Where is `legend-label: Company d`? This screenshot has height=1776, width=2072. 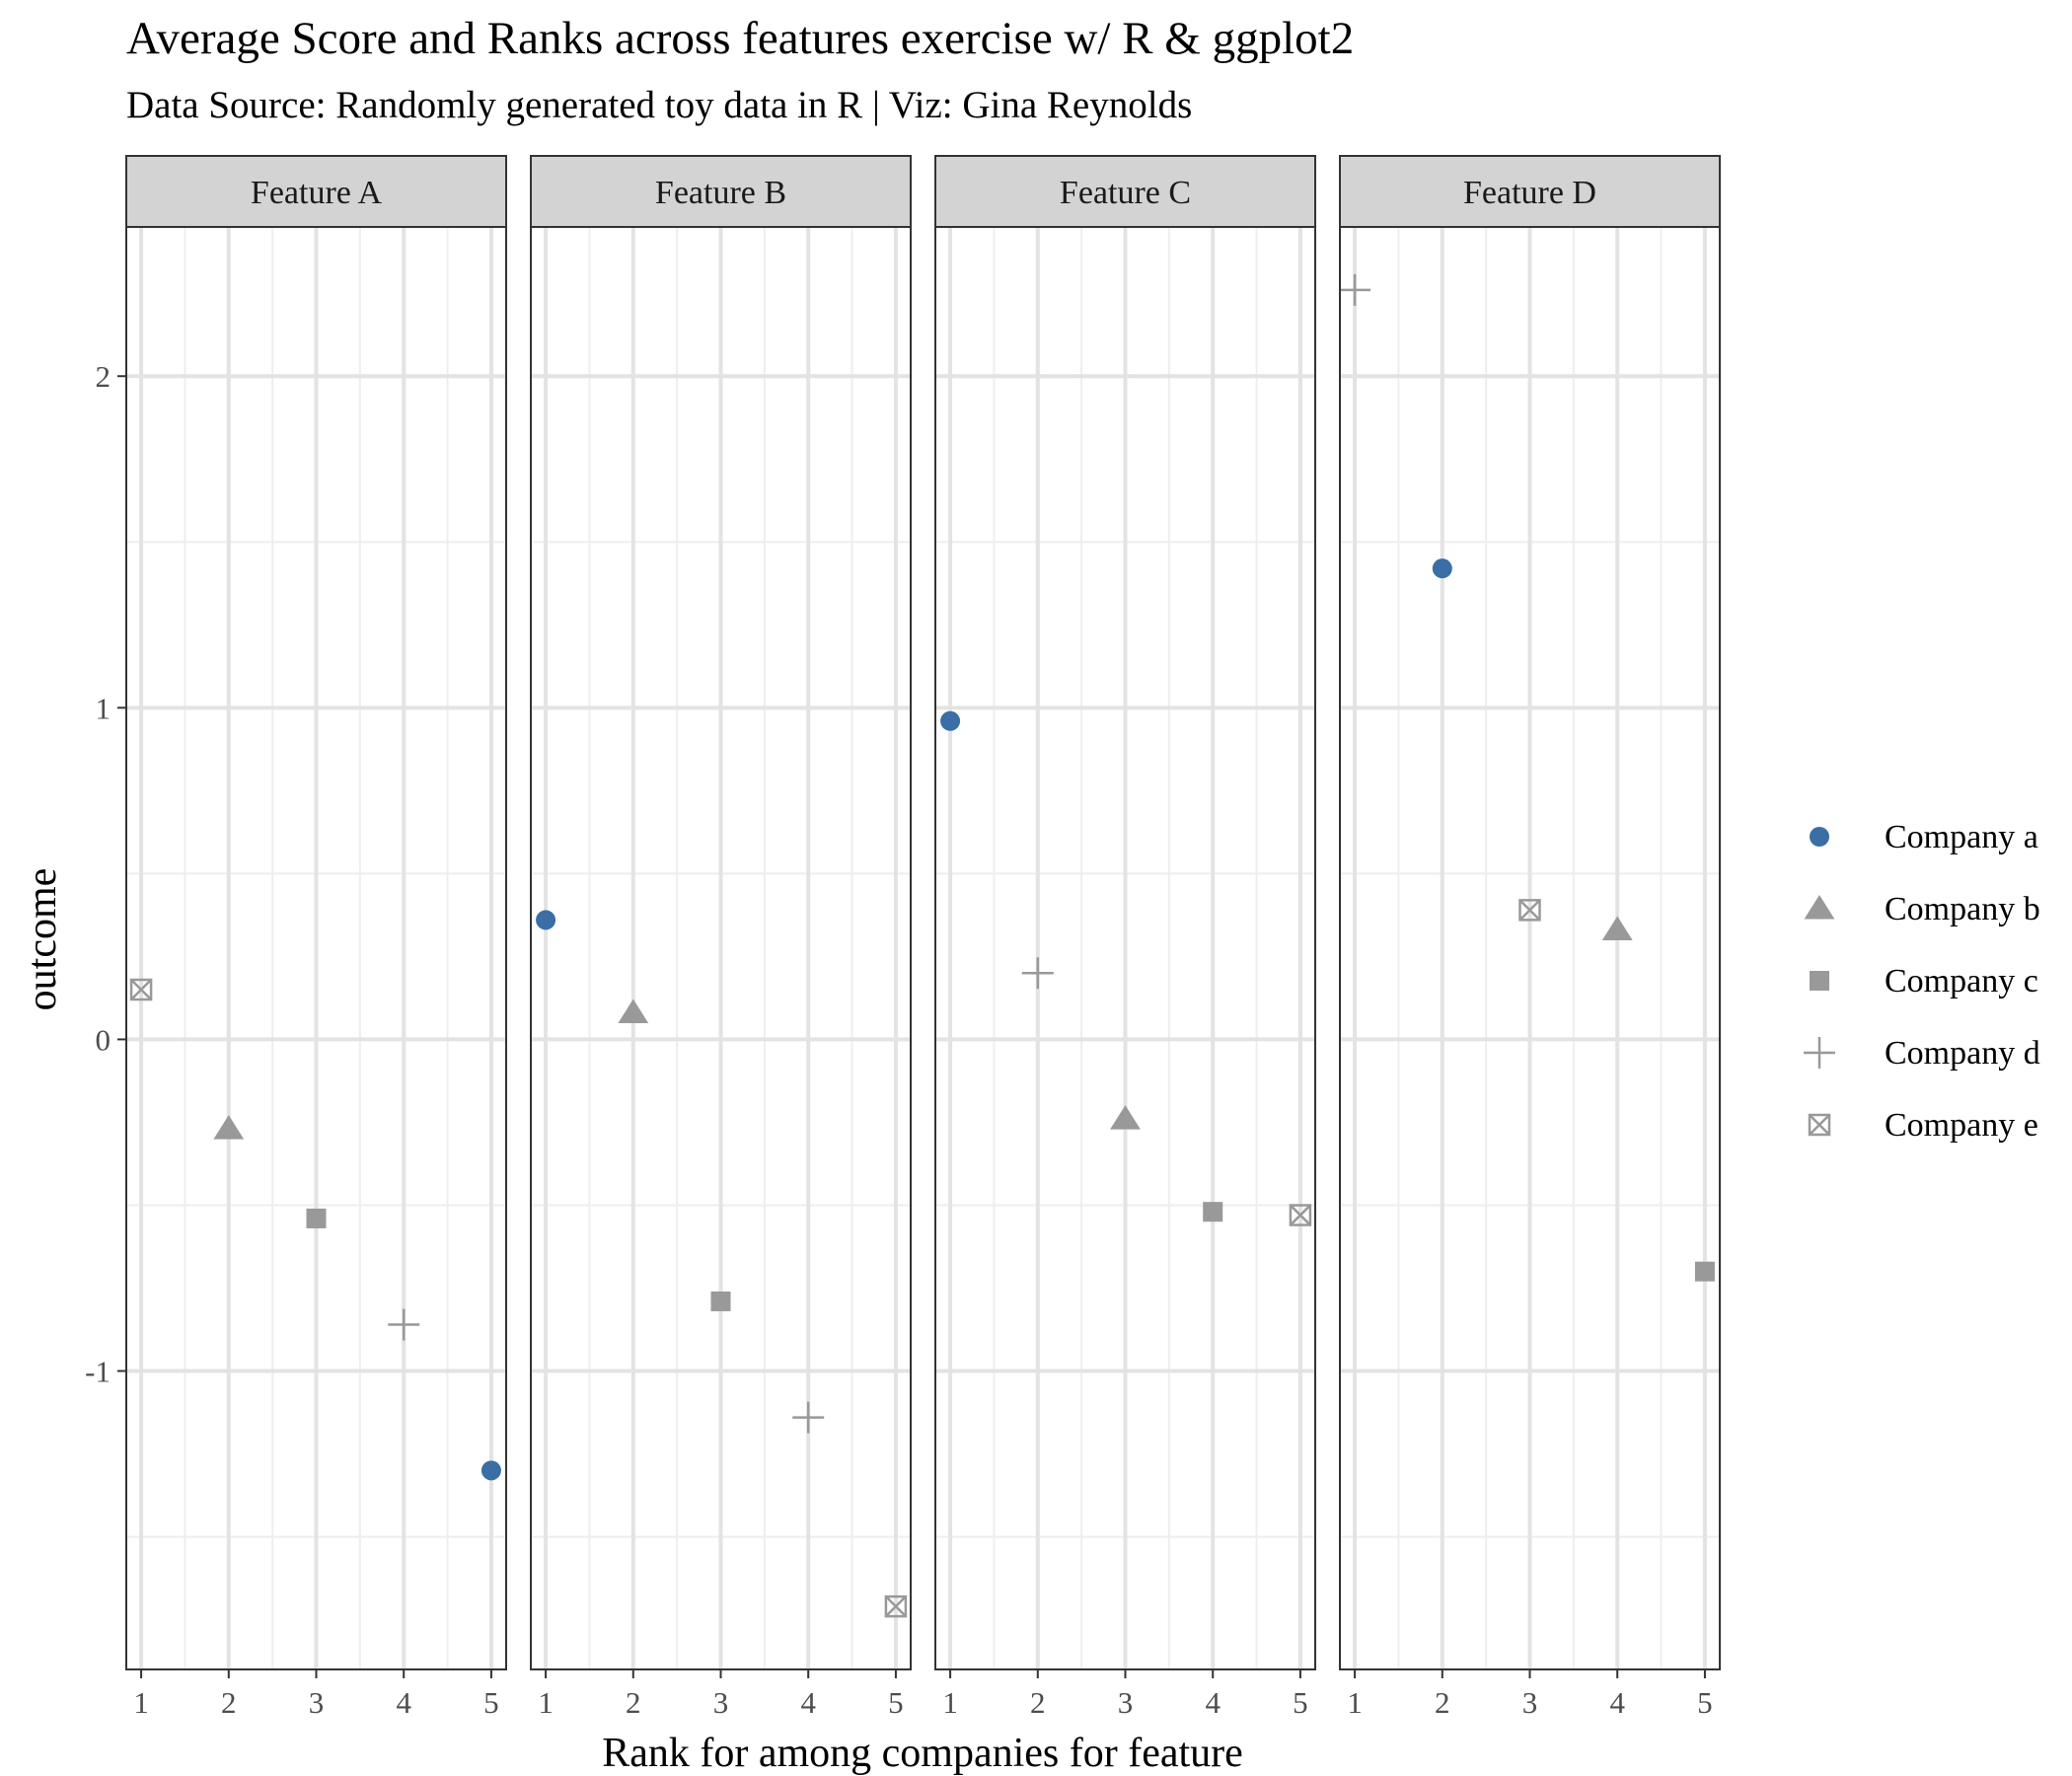
legend-label: Company d is located at coordinates (1963, 1054).